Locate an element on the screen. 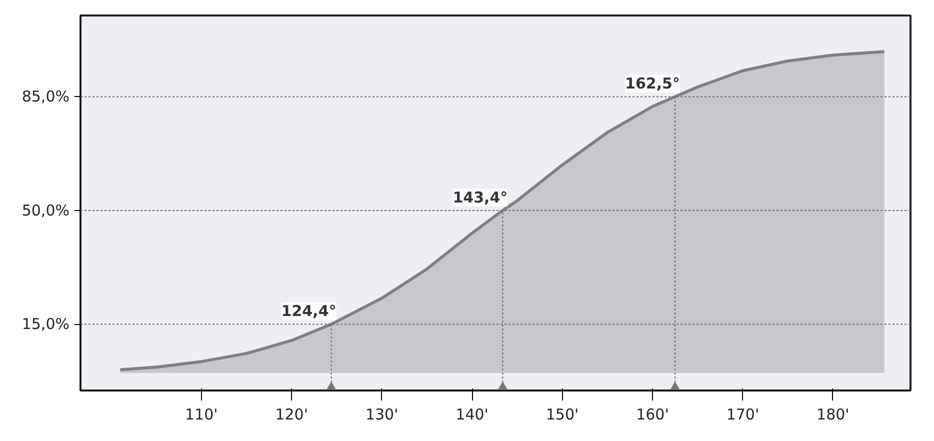  x-tick-label: 150' is located at coordinates (562, 415).